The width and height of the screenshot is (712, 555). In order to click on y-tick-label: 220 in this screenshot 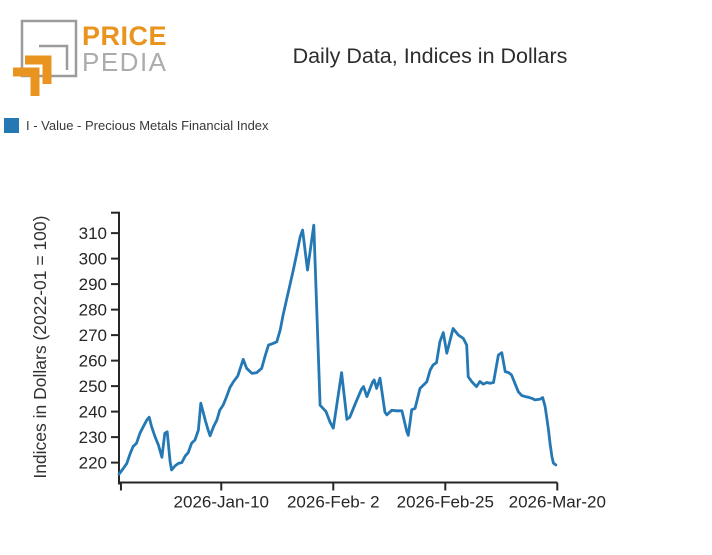, I will do `click(93, 463)`.